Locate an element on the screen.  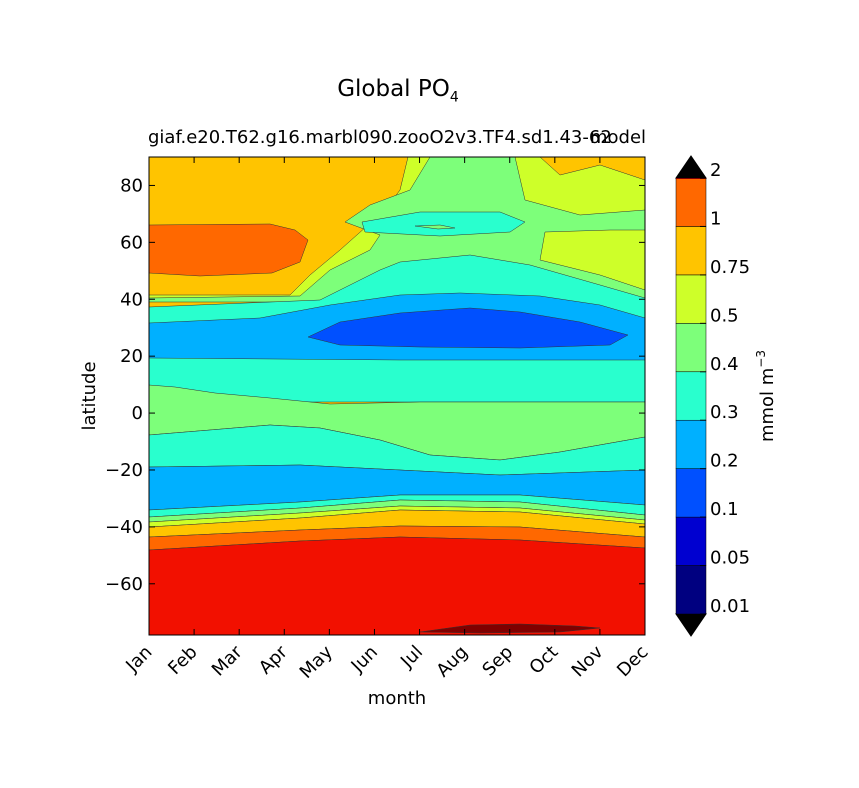
x-axis-label: month is located at coordinates (397, 698).